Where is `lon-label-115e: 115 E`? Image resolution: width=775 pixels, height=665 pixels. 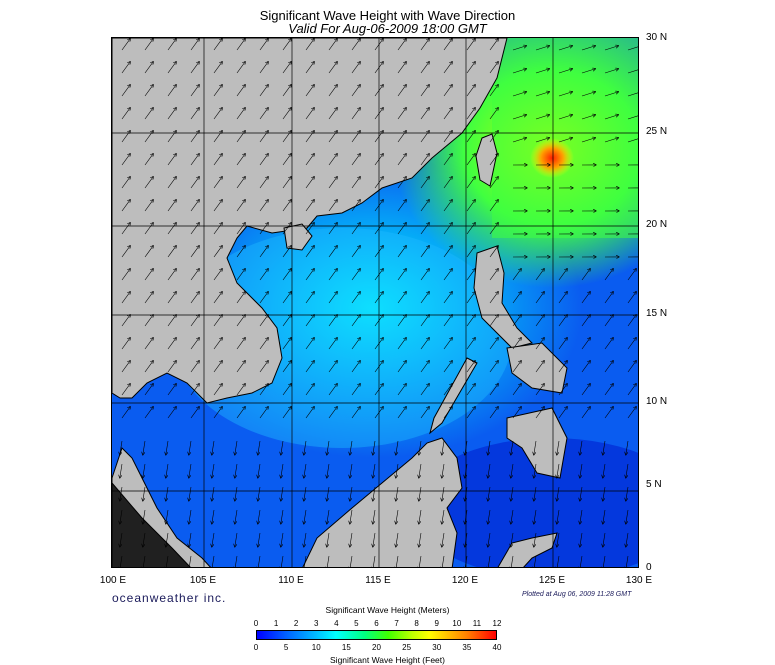 lon-label-115e: 115 E is located at coordinates (378, 580).